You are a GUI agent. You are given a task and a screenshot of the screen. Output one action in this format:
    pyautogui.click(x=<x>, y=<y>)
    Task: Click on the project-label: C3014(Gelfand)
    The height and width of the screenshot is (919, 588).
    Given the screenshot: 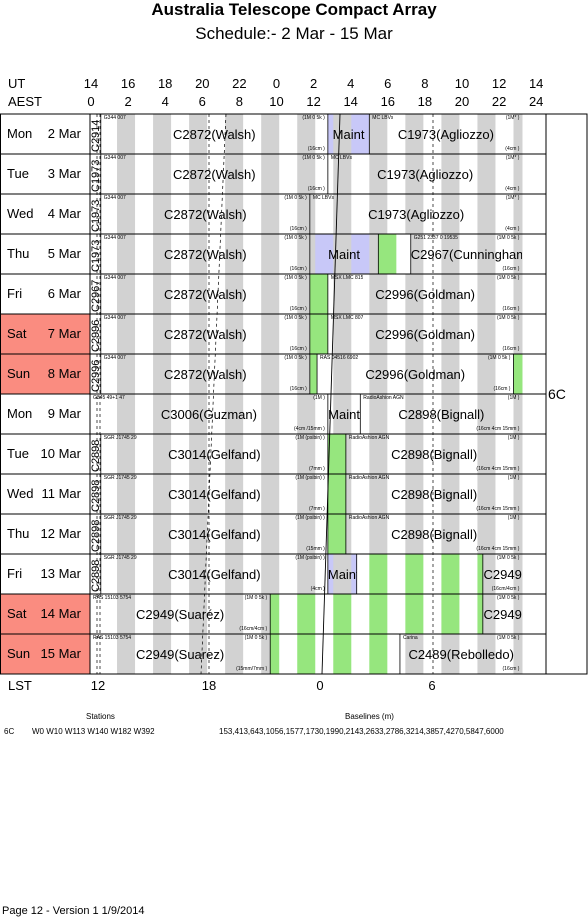 What is the action you would take?
    pyautogui.click(x=214, y=494)
    